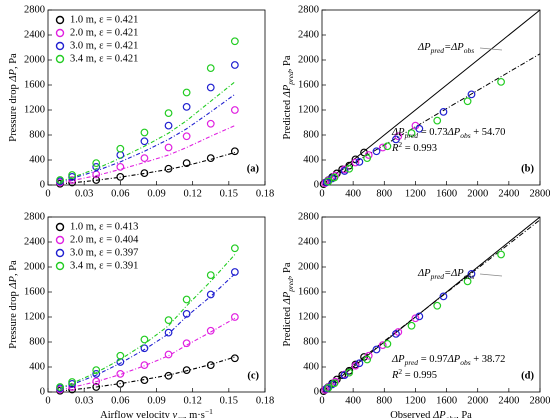 This screenshot has height=418, width=550. I want to click on y-tick-label: 2800, so click(34, 216).